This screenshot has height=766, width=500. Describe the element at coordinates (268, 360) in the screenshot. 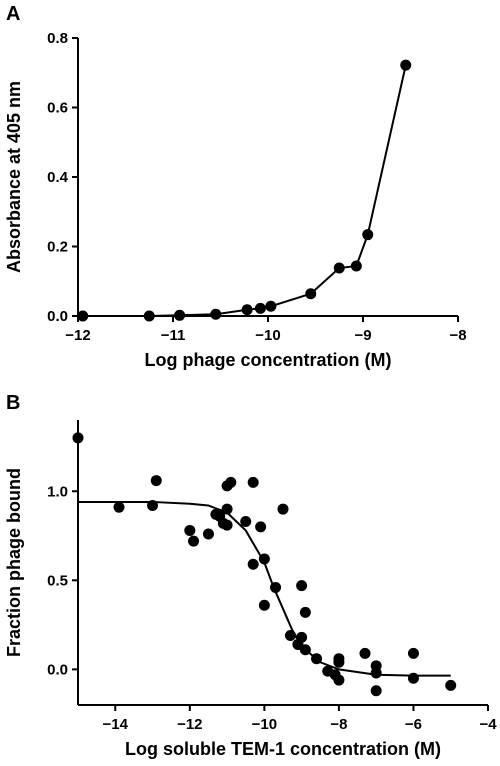

I see `x-axis-label: Log phage concentration (M)` at that location.